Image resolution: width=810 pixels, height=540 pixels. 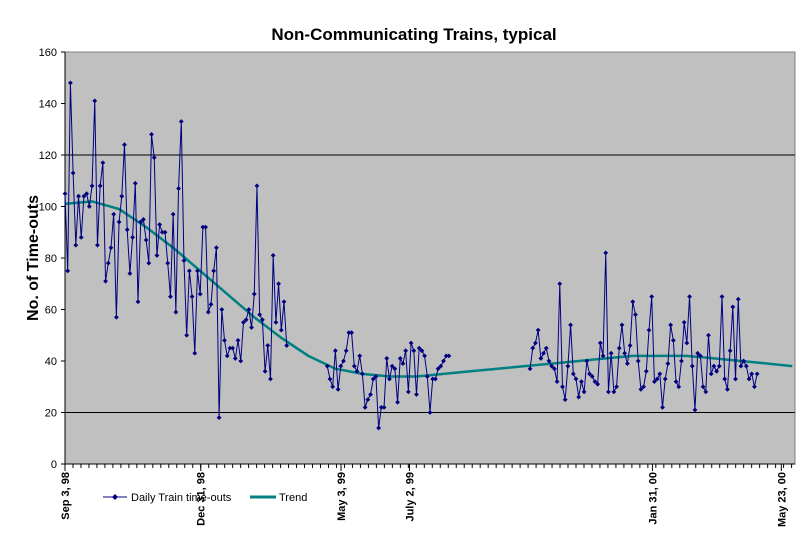 I want to click on x-tick-label: Sep 3, 98, so click(x=66, y=496).